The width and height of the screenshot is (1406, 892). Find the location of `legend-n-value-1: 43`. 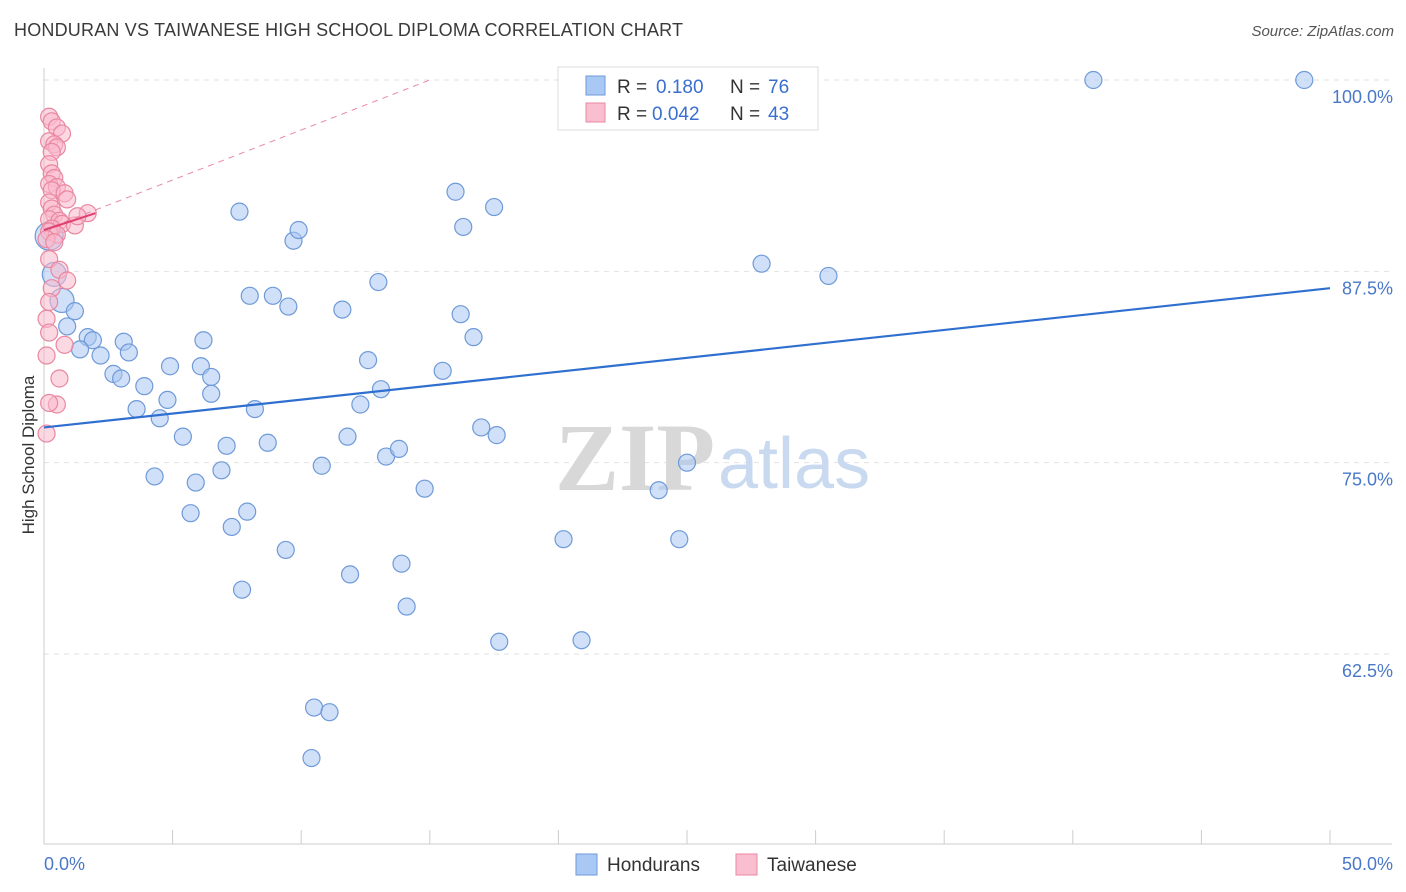

legend-n-value-1: 43 is located at coordinates (778, 114).